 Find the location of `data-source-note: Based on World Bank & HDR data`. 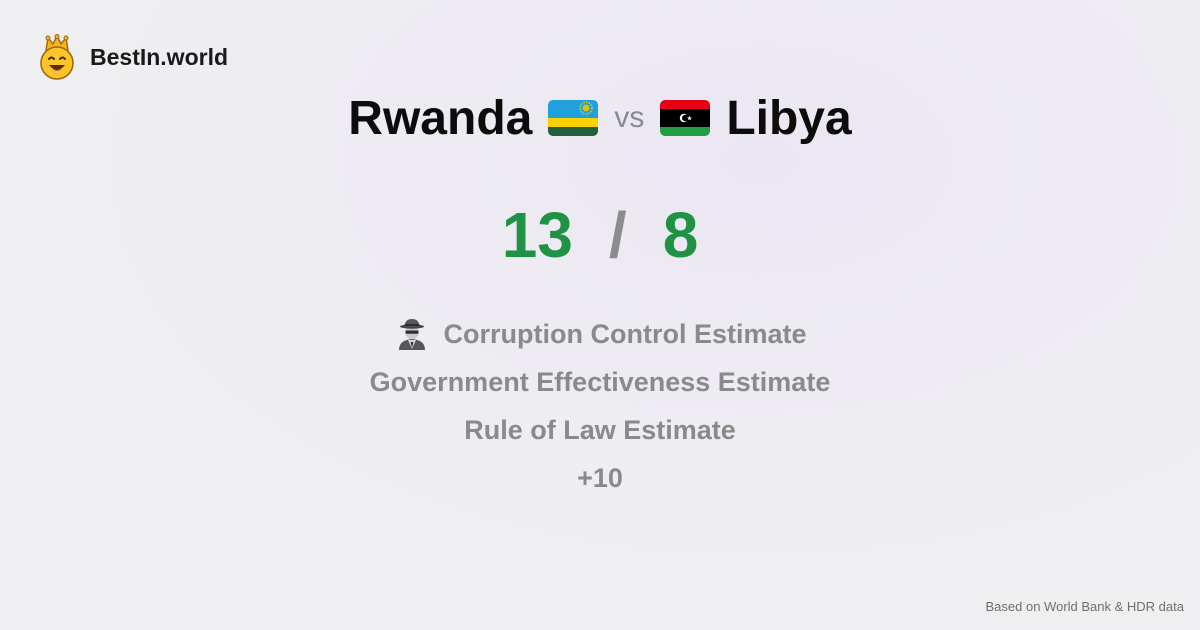

data-source-note: Based on World Bank & HDR data is located at coordinates (1084, 606).